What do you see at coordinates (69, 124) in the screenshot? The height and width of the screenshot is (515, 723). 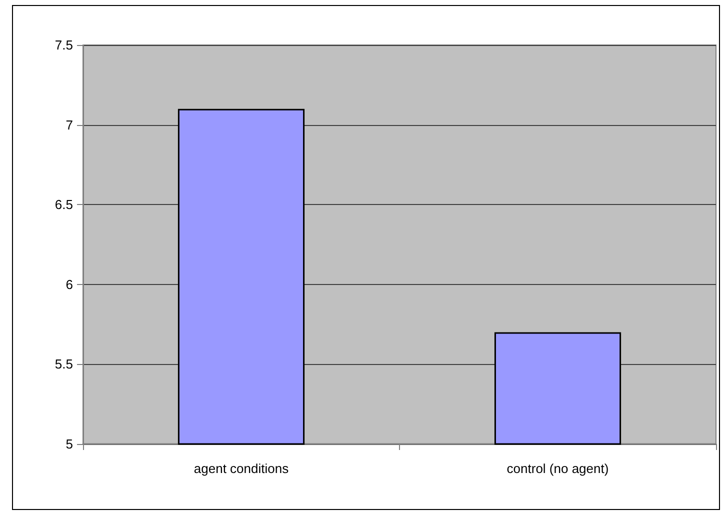 I see `y-tick-label: 7` at bounding box center [69, 124].